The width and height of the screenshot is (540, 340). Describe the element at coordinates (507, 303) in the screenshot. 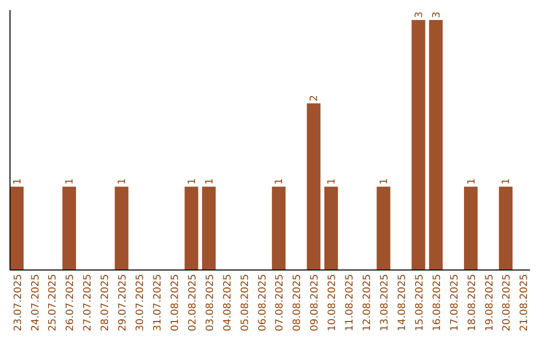

I see `x-tick-label: 20.08.2025` at that location.